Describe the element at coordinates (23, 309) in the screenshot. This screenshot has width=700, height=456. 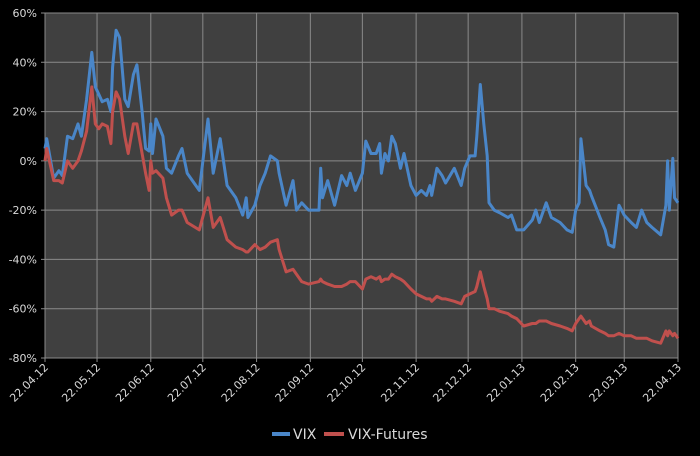
I see `y-tick-label: -60%` at that location.